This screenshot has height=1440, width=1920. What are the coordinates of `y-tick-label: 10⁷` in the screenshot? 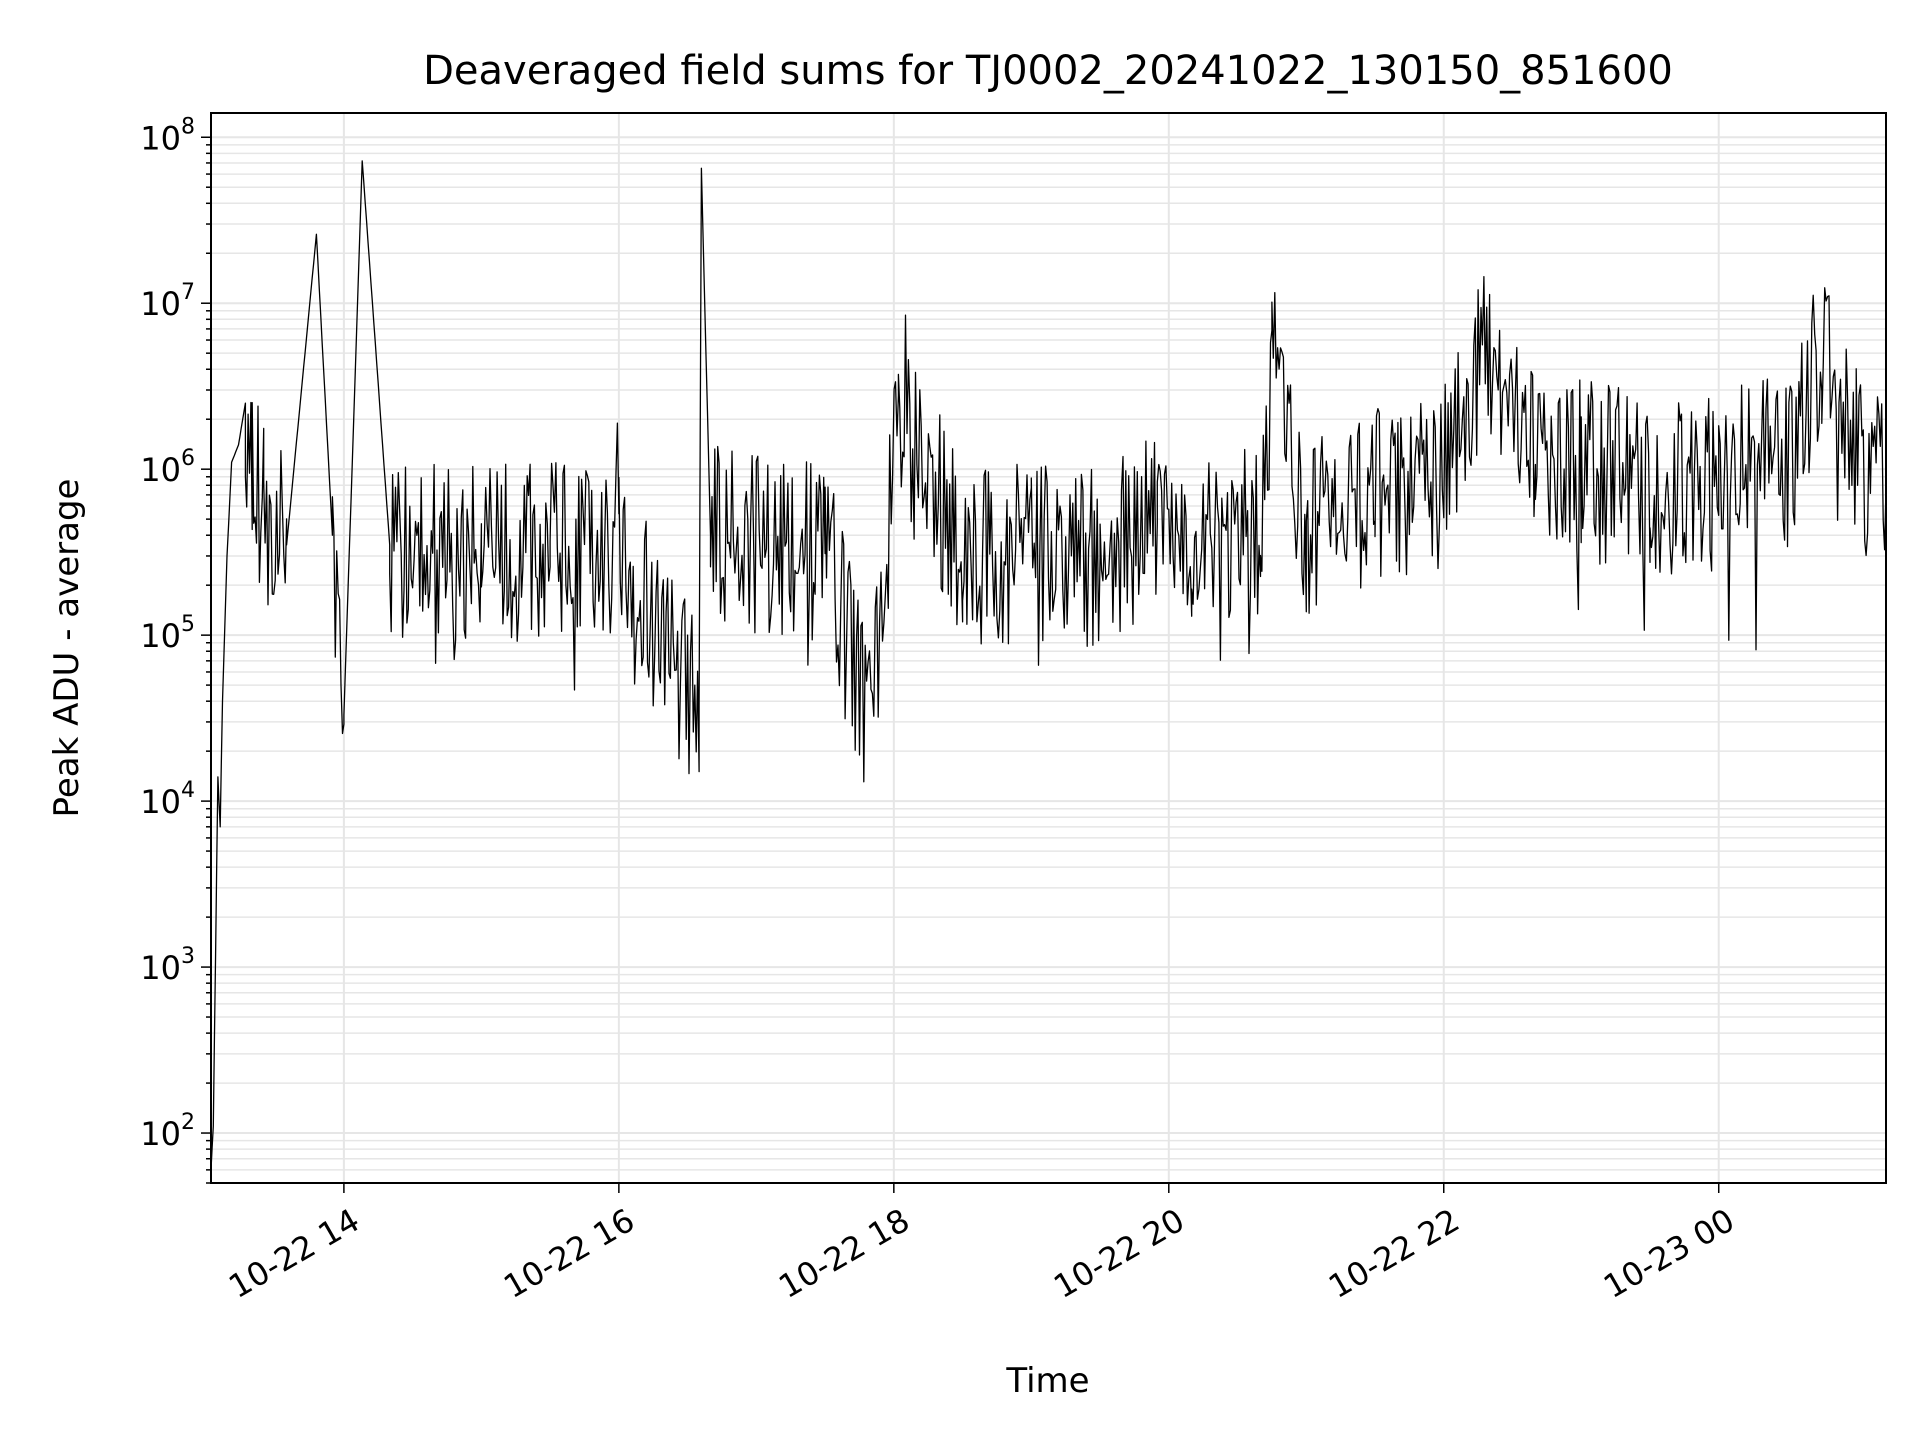 It's located at (167, 301).